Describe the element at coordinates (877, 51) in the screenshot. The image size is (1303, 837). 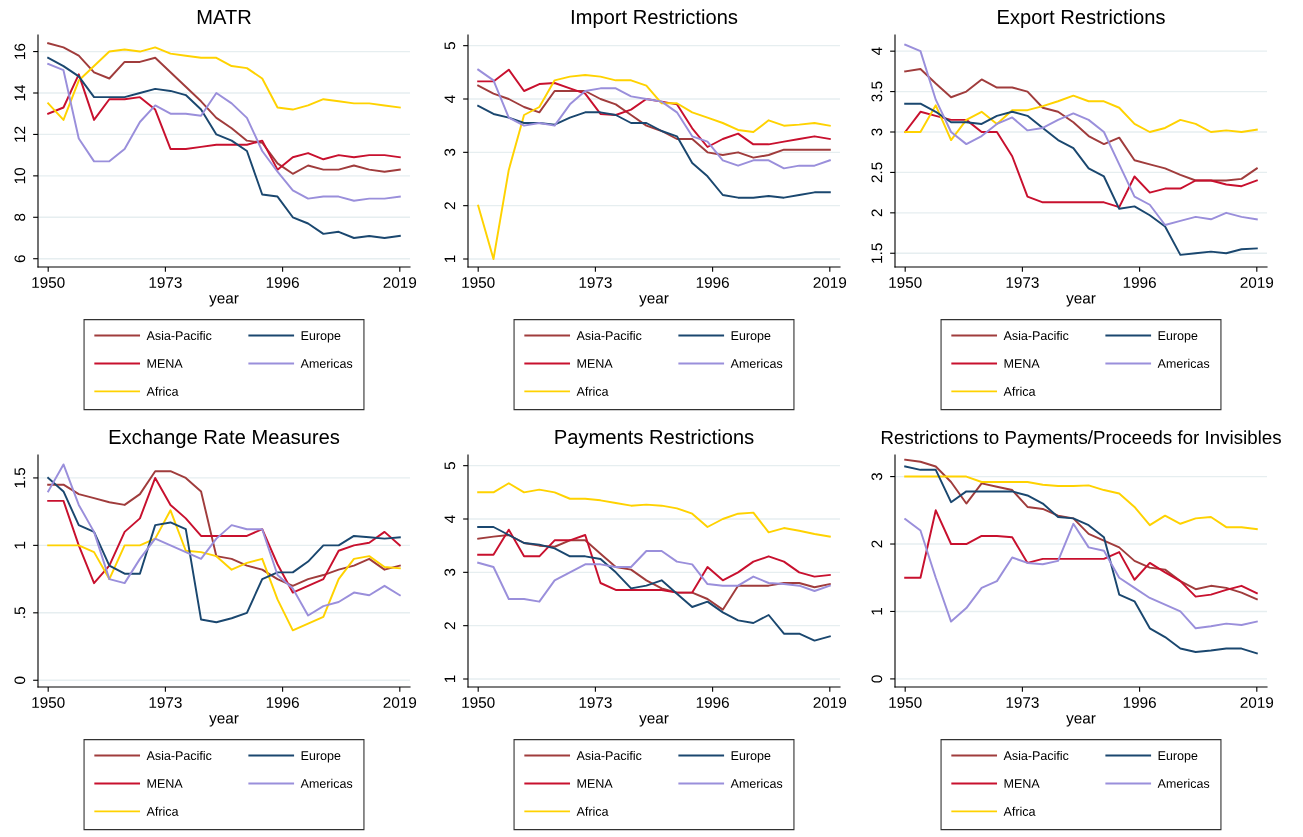
I see `y-tick-label: 4` at that location.